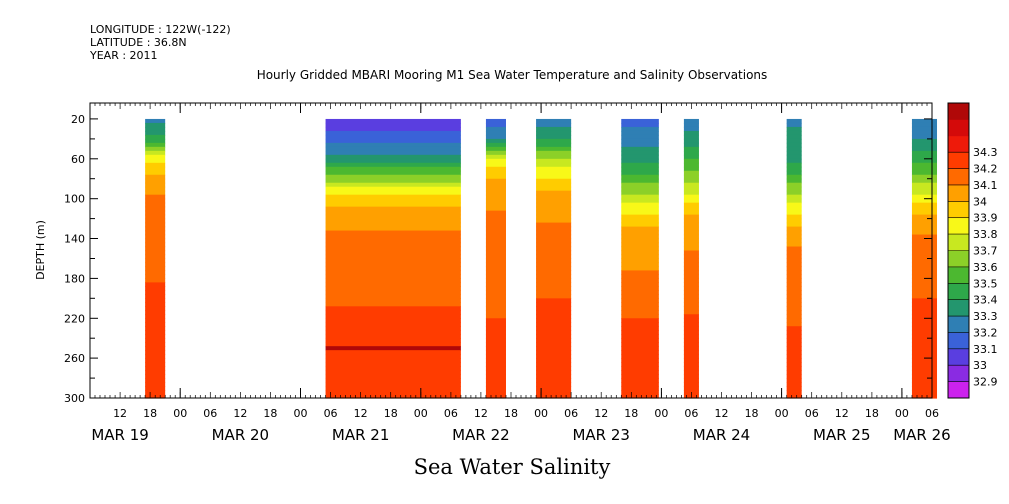 Image resolution: width=1009 pixels, height=504 pixels. Describe the element at coordinates (78, 119) in the screenshot. I see `y-tick-label: 20` at that location.